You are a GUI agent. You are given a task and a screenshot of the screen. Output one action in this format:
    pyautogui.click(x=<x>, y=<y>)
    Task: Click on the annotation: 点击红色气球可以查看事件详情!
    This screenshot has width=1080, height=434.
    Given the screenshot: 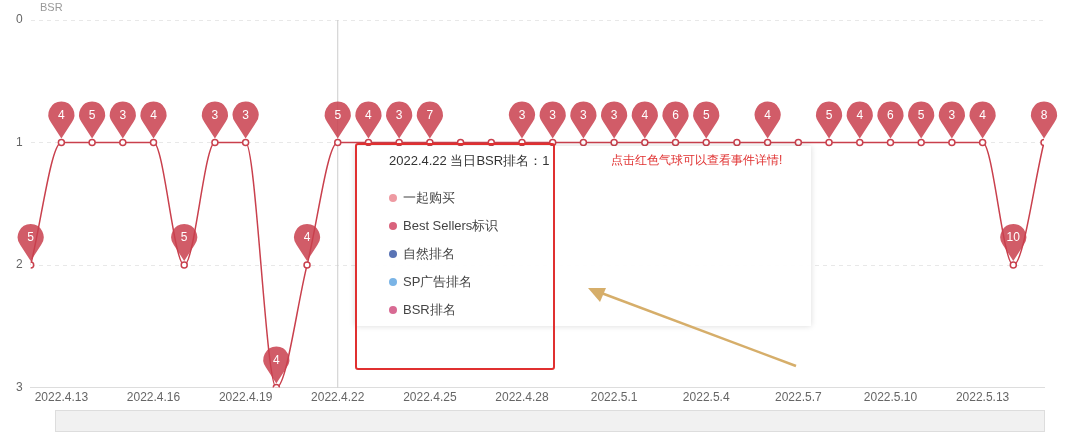 What is the action you would take?
    pyautogui.click(x=697, y=160)
    